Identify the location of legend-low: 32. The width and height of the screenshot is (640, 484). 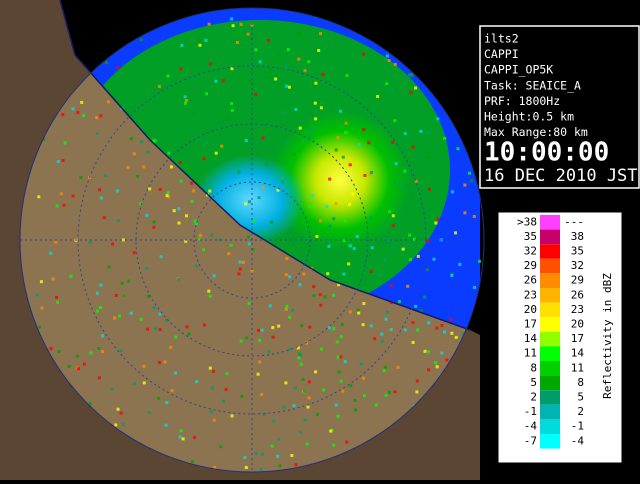
(530, 251).